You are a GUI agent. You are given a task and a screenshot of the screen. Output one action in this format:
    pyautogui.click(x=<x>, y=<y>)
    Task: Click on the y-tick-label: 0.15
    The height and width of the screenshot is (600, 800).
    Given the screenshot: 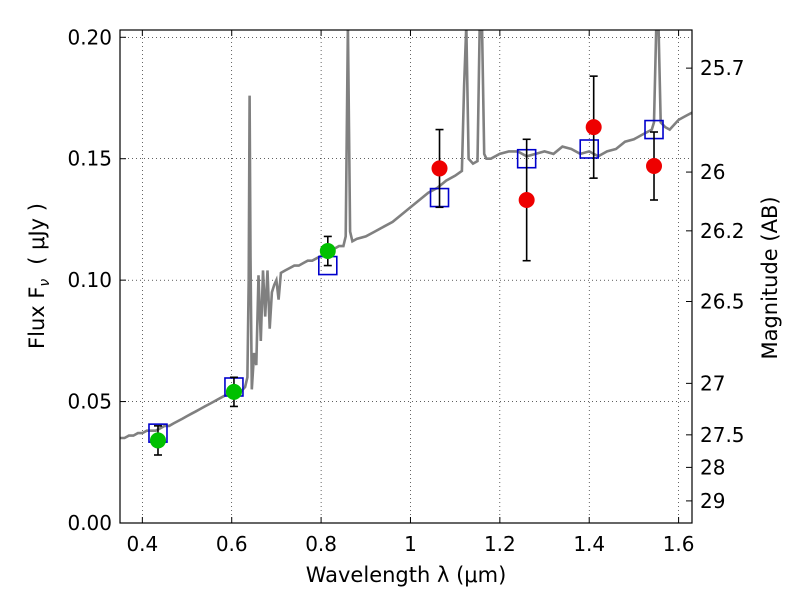 What is the action you would take?
    pyautogui.click(x=89, y=159)
    